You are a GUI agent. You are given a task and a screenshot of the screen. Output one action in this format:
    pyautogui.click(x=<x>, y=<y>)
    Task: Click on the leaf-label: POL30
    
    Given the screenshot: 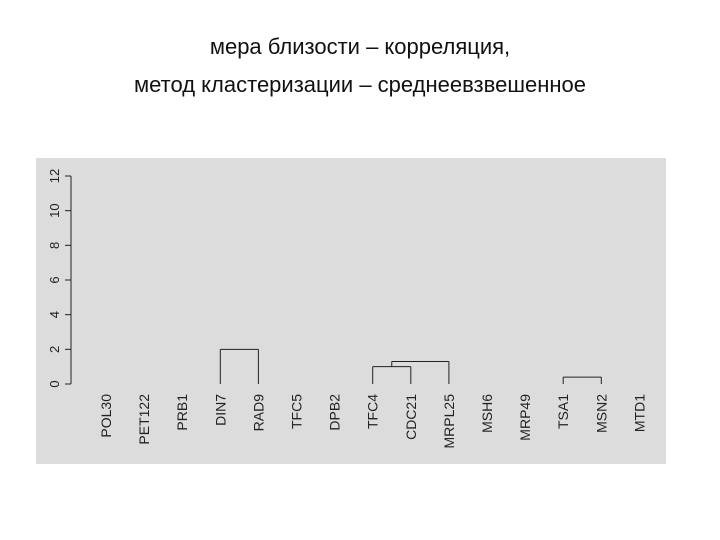 What is the action you would take?
    pyautogui.click(x=106, y=416)
    